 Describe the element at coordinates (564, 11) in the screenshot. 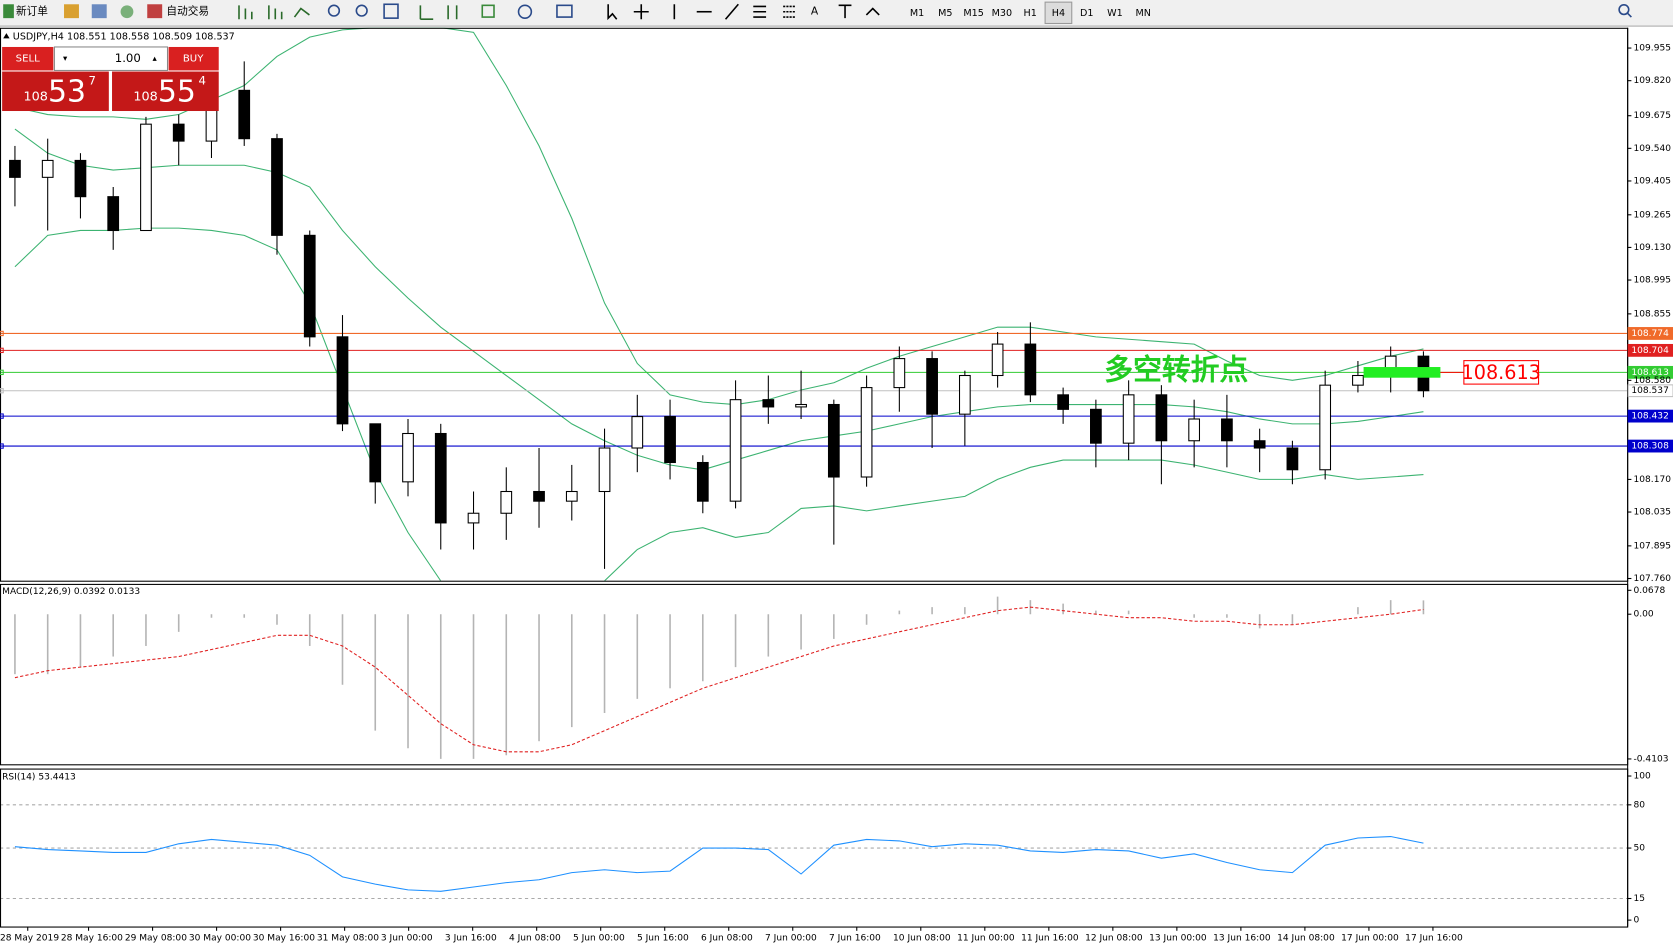

I see `templates-icon` at that location.